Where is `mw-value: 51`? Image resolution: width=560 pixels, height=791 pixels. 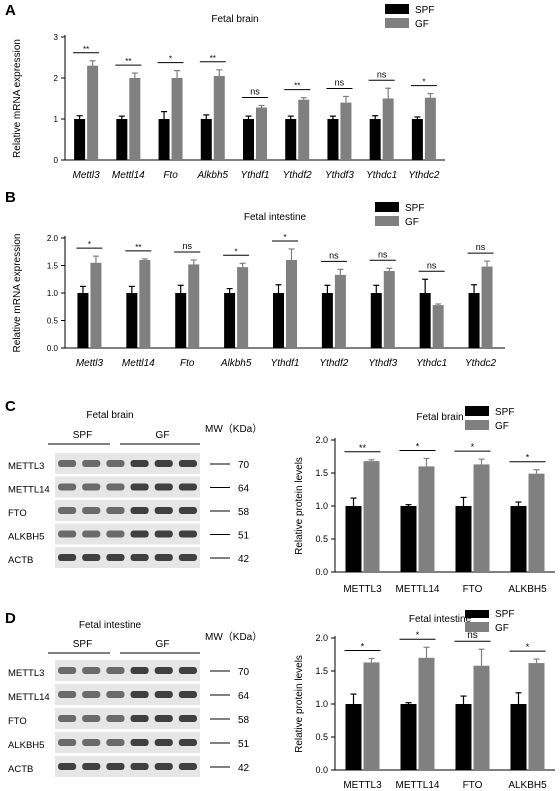
mw-value: 51 is located at coordinates (244, 744).